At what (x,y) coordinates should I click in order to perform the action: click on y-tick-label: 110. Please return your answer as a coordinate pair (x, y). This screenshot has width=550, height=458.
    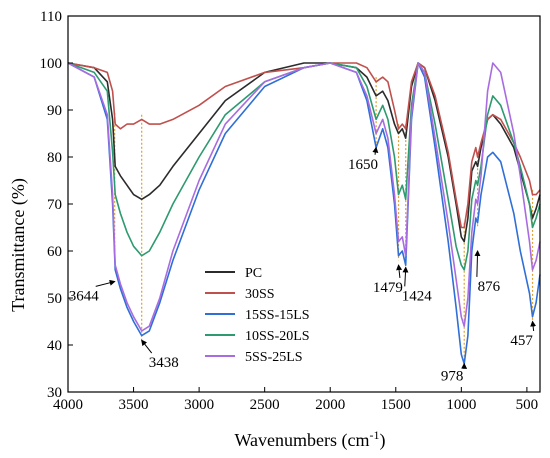
    Looking at the image, I should click on (51, 17).